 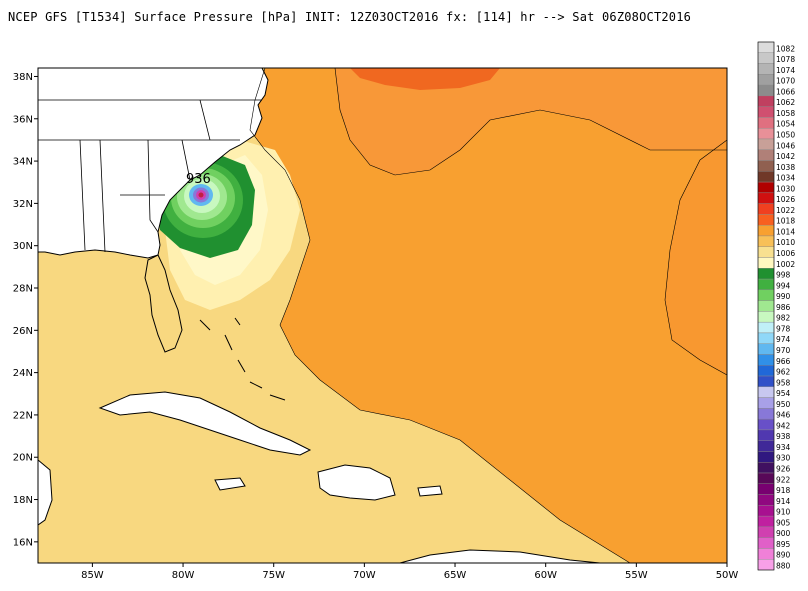 I want to click on lat-tick-label: 20N, so click(x=23, y=458).